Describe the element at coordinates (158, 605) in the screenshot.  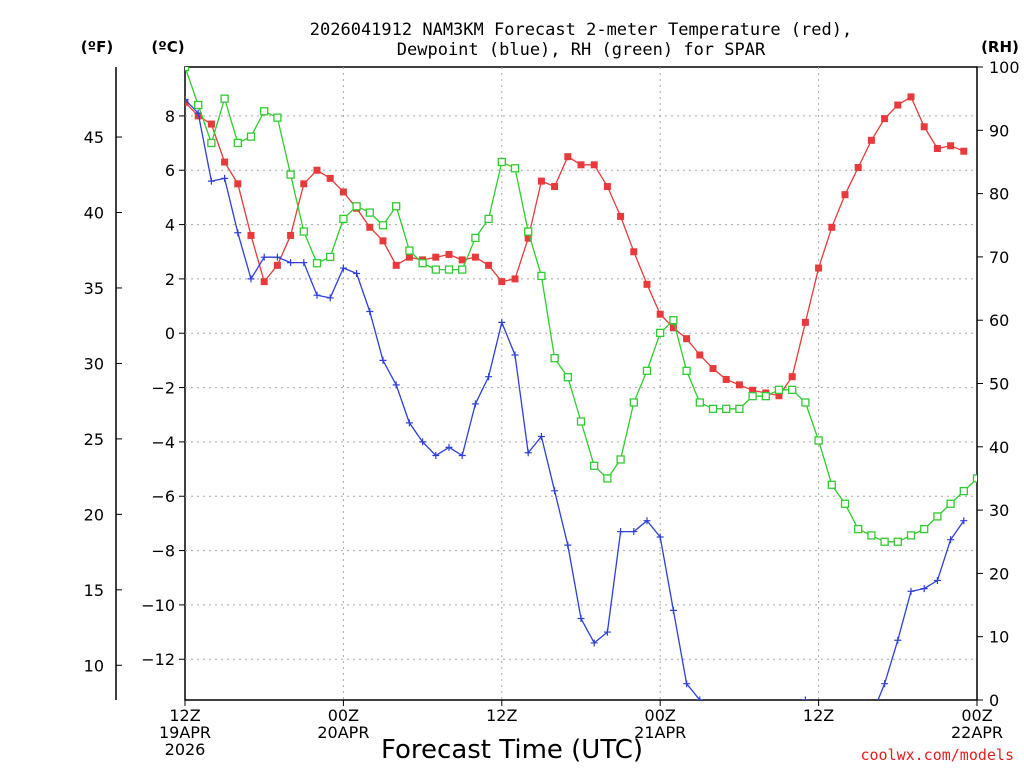
I see `celsius-tick-label: −10` at that location.